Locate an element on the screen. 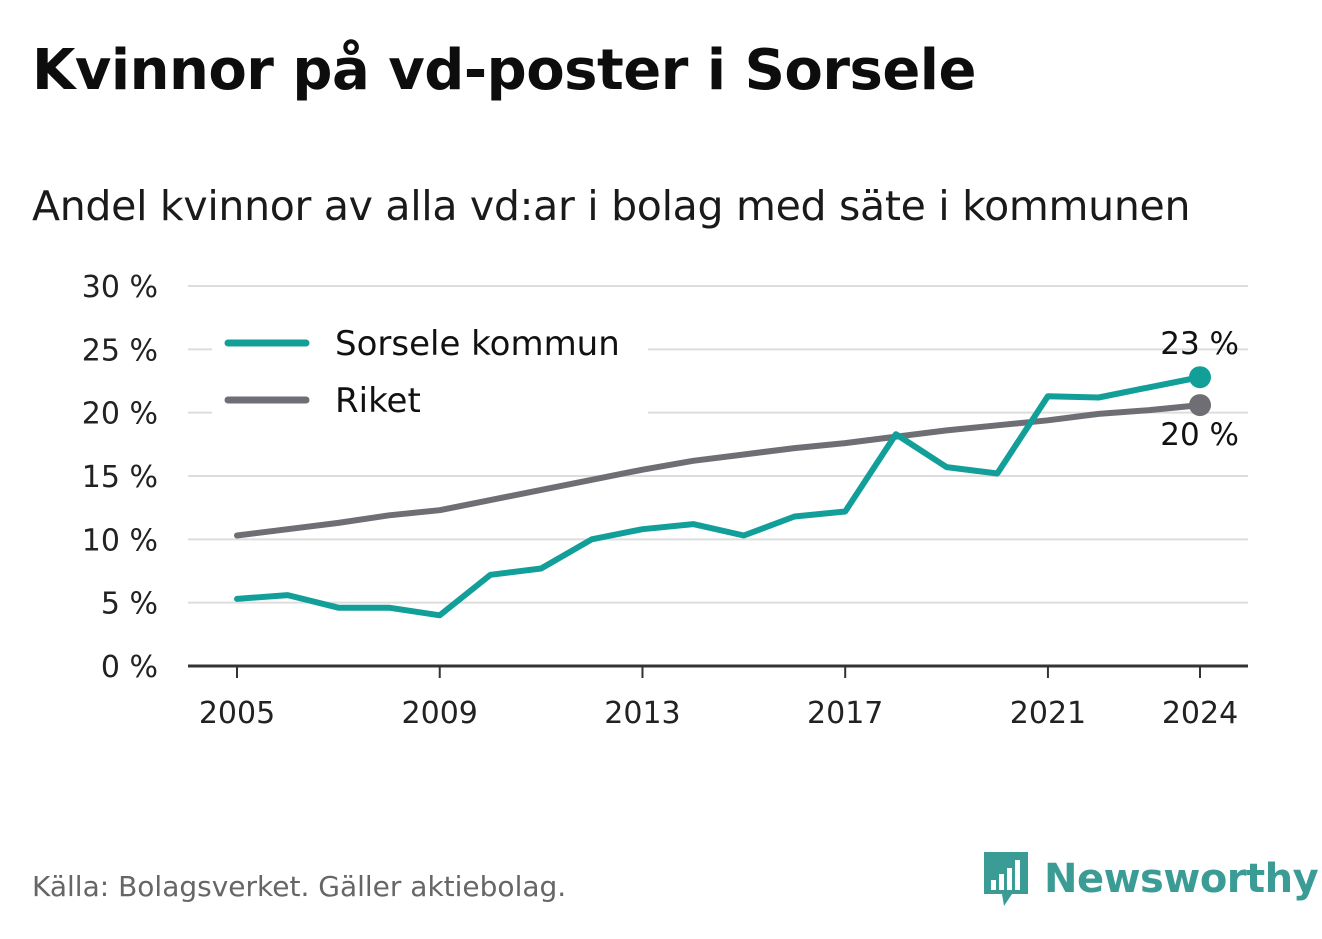 The image size is (1322, 939). x-tick-label: 2013 is located at coordinates (642, 713).